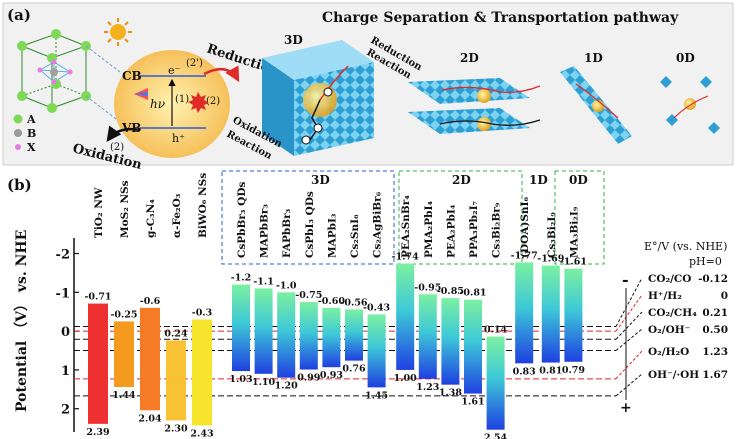  Describe the element at coordinates (182, 99) in the screenshot. I see `step1-label: (1)` at that location.